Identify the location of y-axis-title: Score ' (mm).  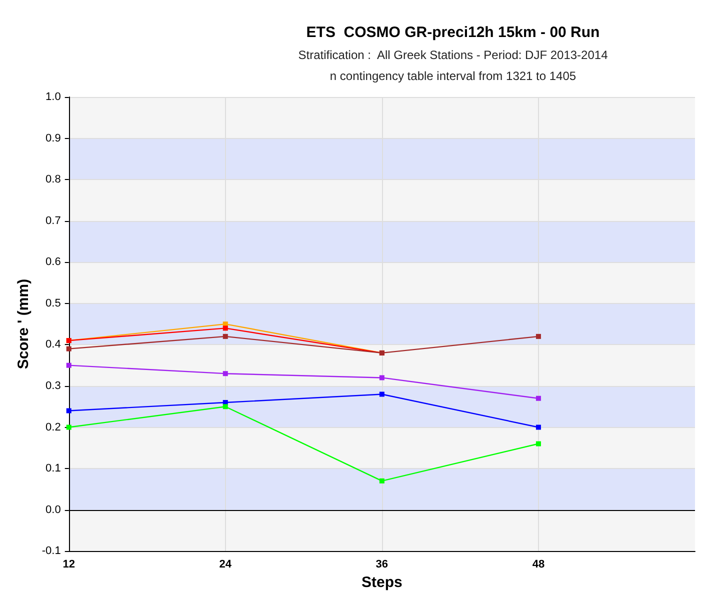
(23, 324).